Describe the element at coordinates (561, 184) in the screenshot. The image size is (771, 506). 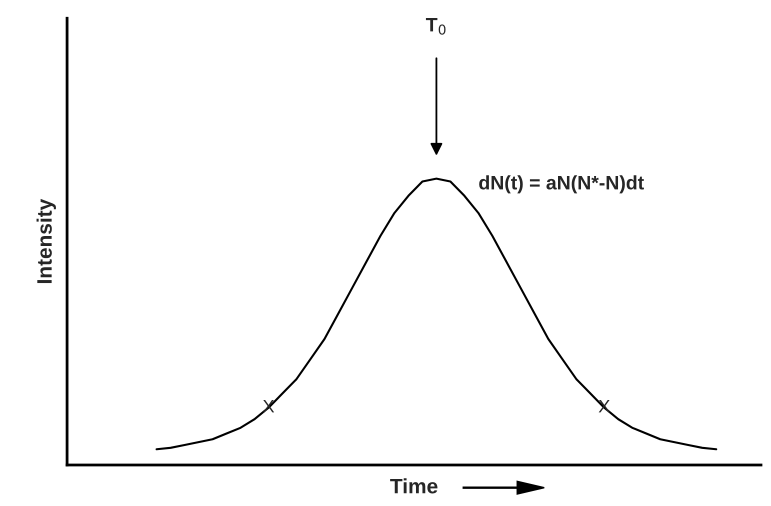
I see `annotation: dN(t) = aN(N*-N)dt` at that location.